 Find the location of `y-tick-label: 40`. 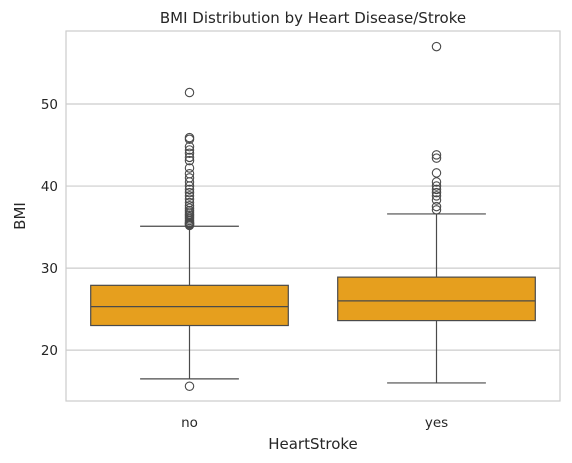

y-tick-label: 40 is located at coordinates (49, 187).